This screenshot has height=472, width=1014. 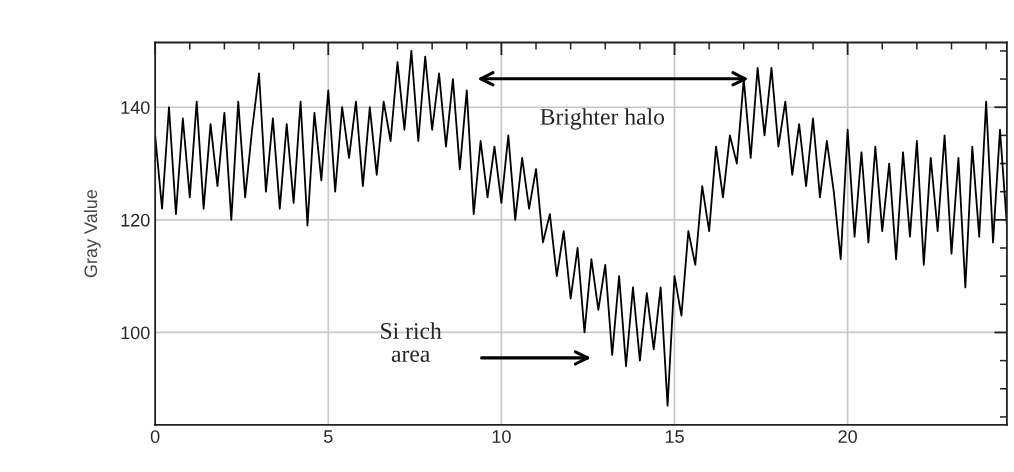 What do you see at coordinates (411, 342) in the screenshot?
I see `annotation: Si rich area` at bounding box center [411, 342].